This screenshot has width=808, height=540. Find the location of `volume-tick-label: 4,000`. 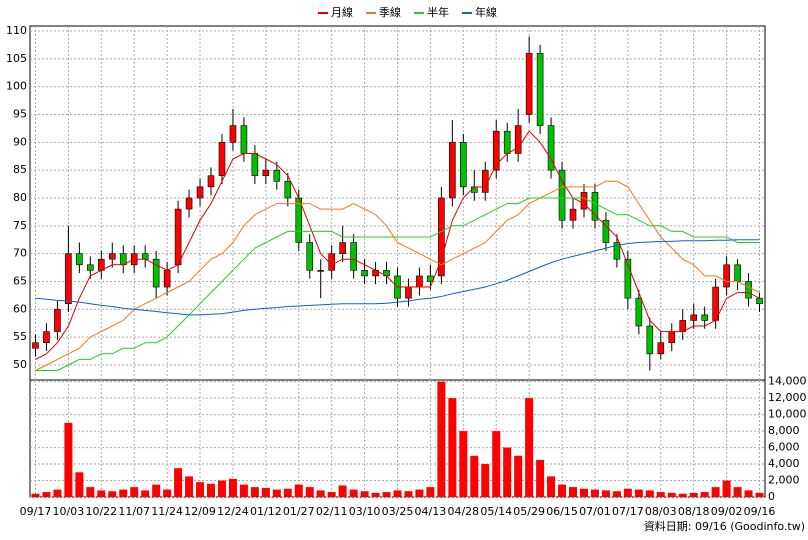

volume-tick-label: 4,000 is located at coordinates (784, 463).